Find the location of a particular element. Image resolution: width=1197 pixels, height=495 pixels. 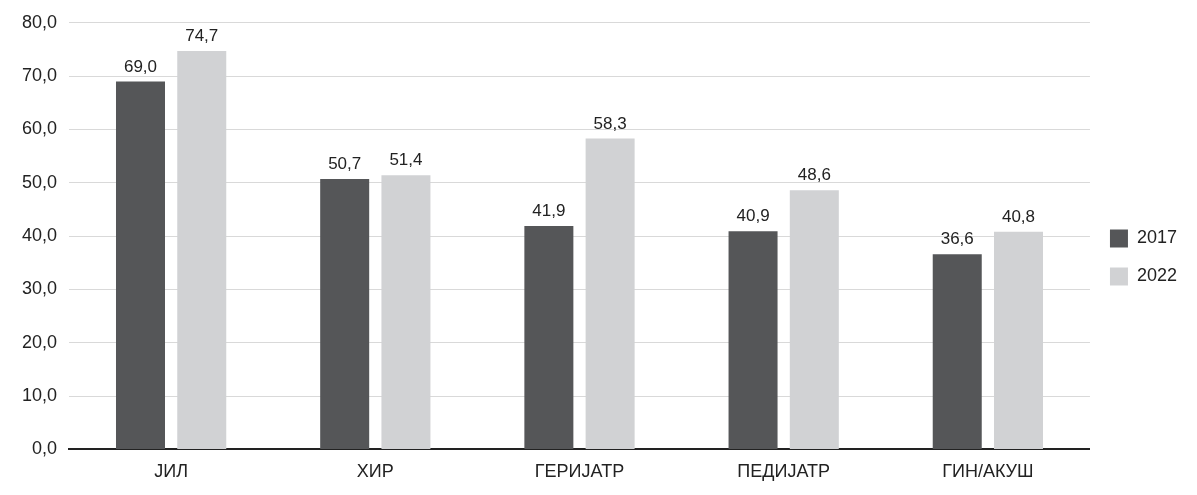

x-tick-label: ХИР is located at coordinates (375, 471).